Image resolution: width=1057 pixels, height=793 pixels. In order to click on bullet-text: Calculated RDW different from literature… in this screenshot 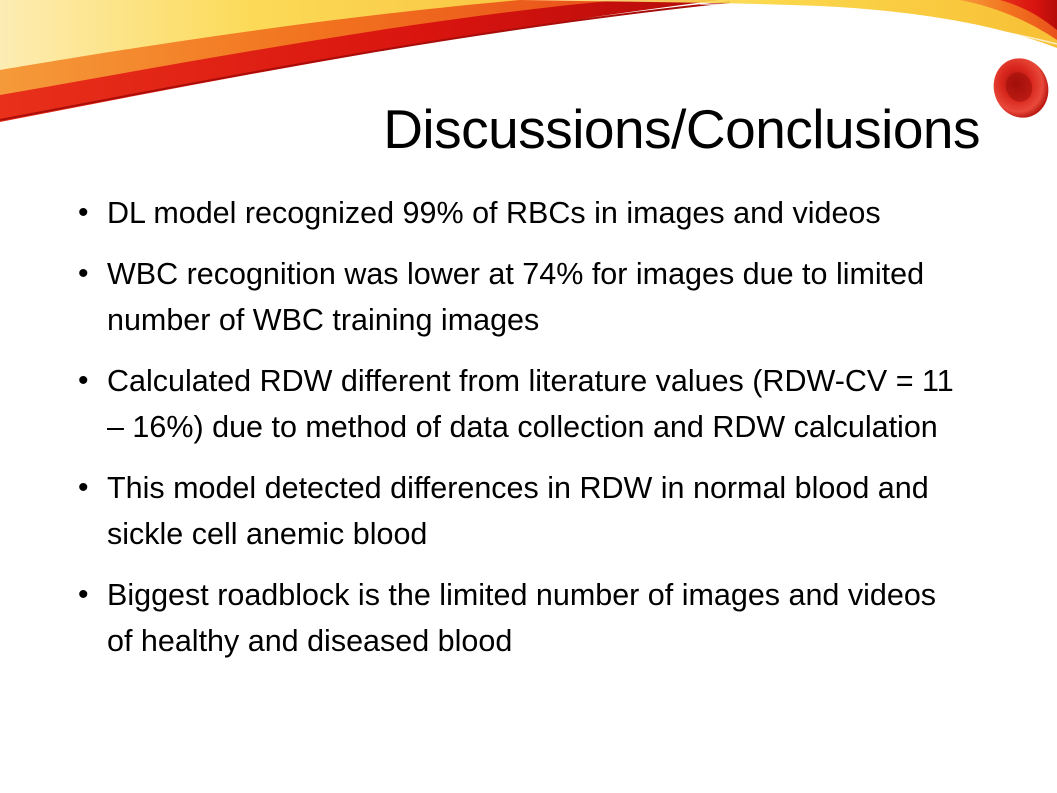, I will do `click(530, 404)`.